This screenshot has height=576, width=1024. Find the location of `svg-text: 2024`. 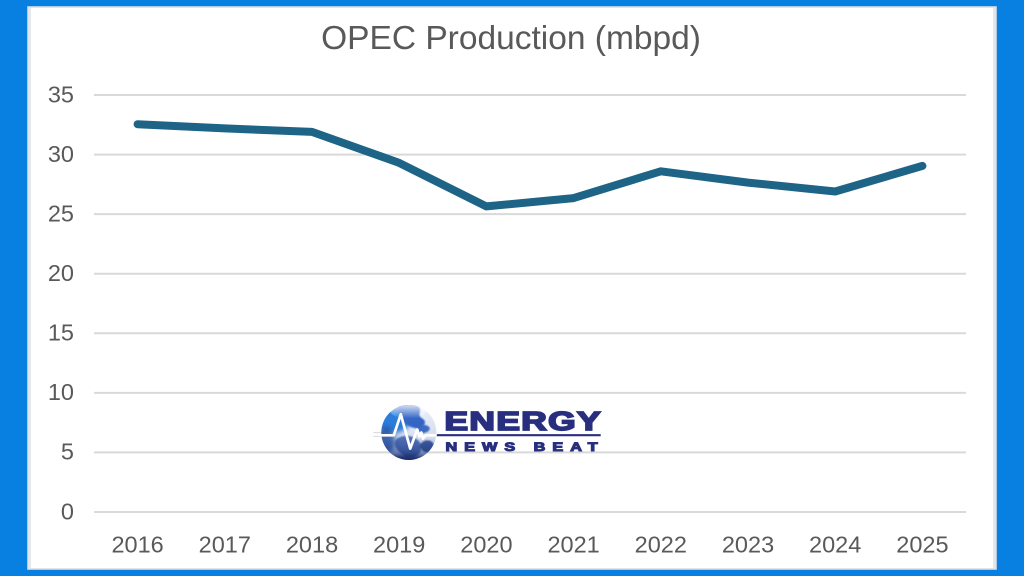

svg-text: 2024 is located at coordinates (835, 545).